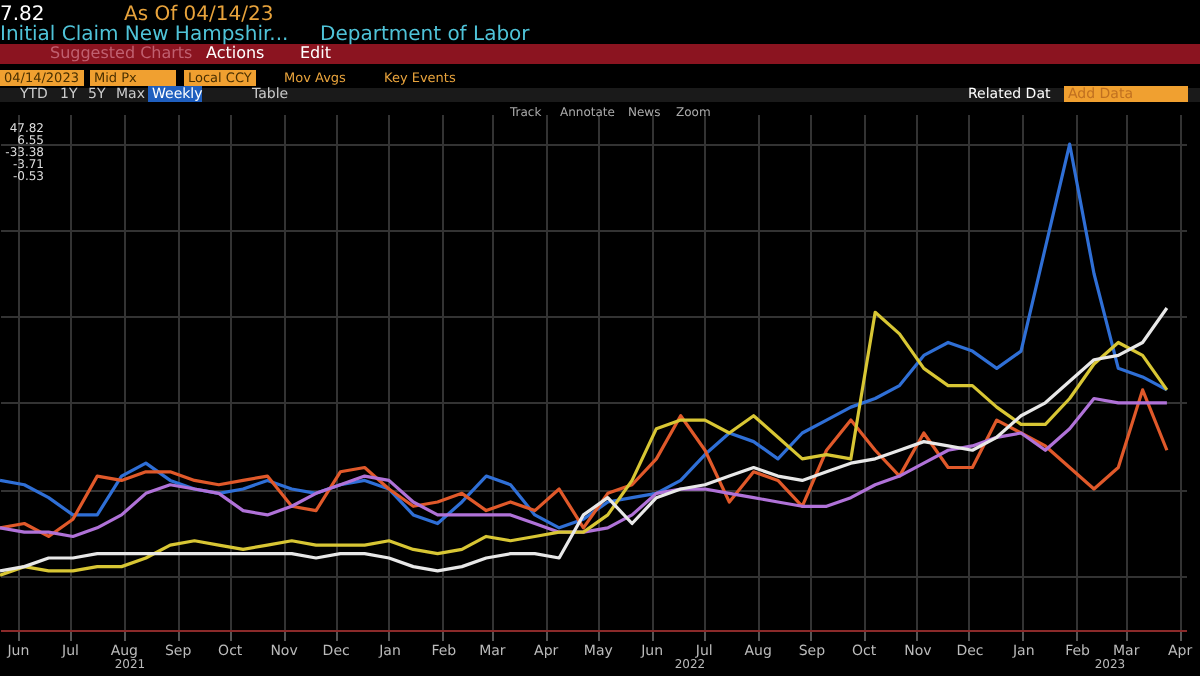  Describe the element at coordinates (235, 53) in the screenshot. I see `text: Actions` at that location.